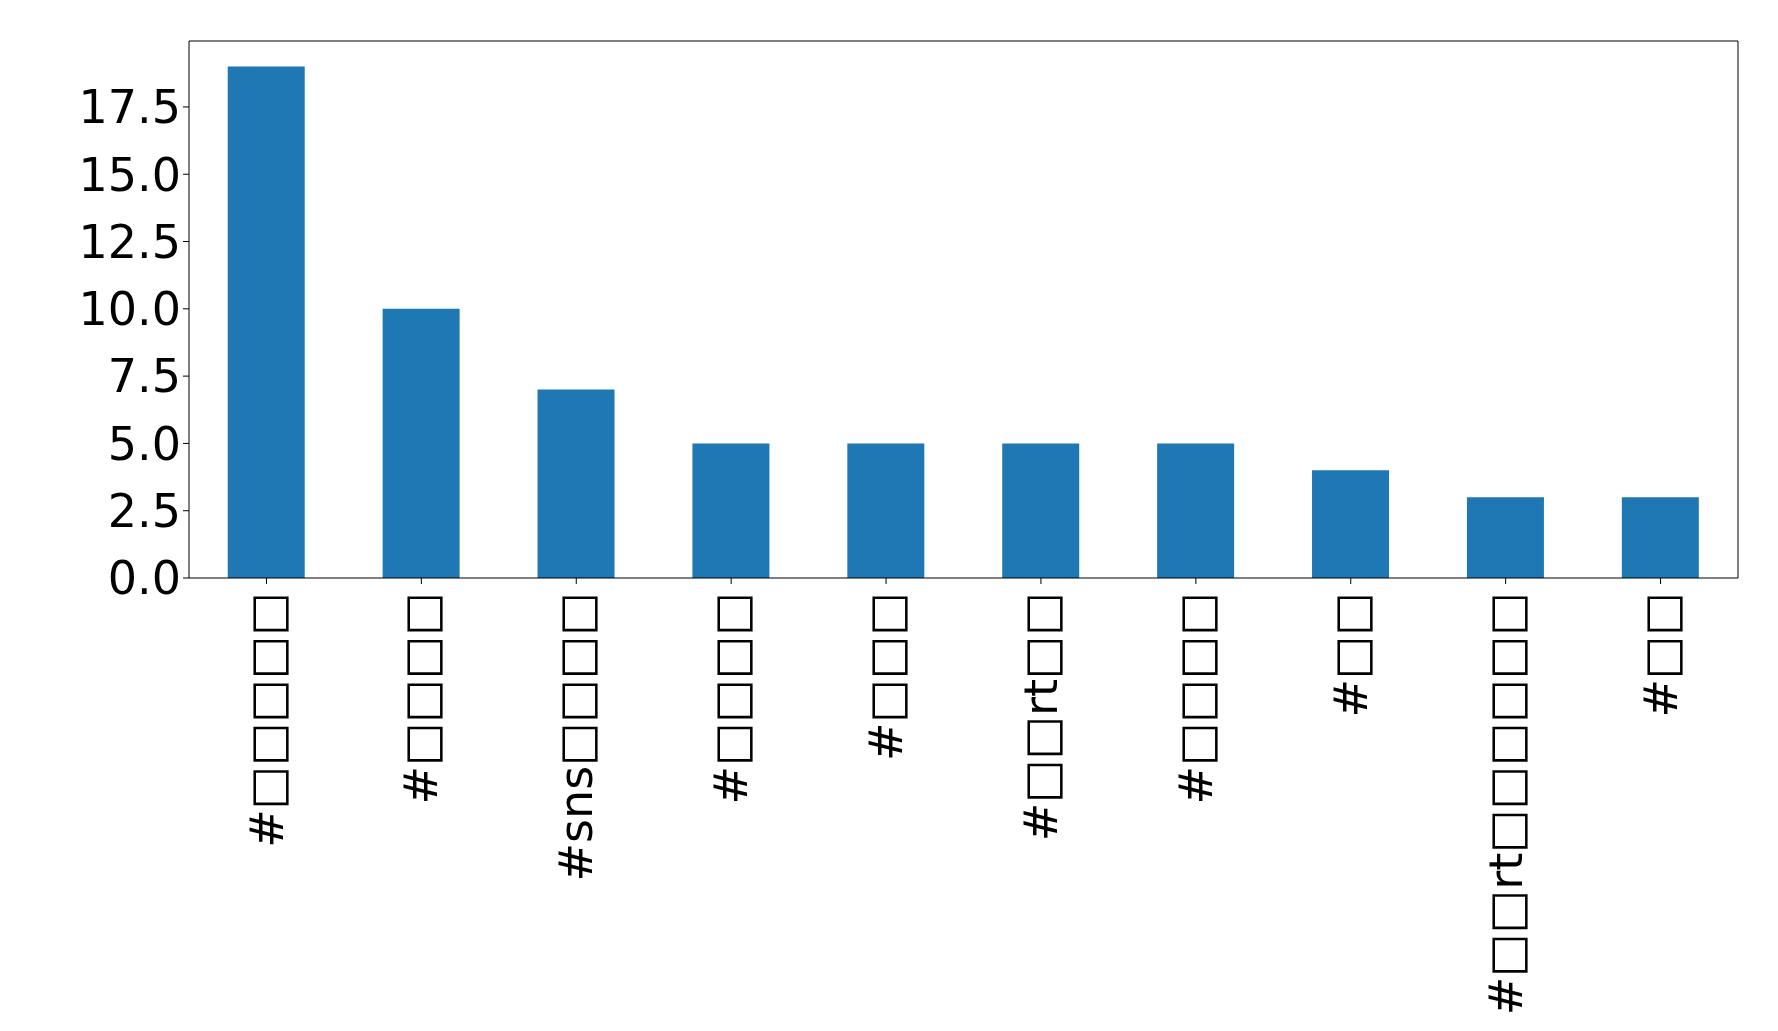 The width and height of the screenshot is (1778, 1031). What do you see at coordinates (129, 241) in the screenshot?
I see `y-tick-label: 12.5` at bounding box center [129, 241].